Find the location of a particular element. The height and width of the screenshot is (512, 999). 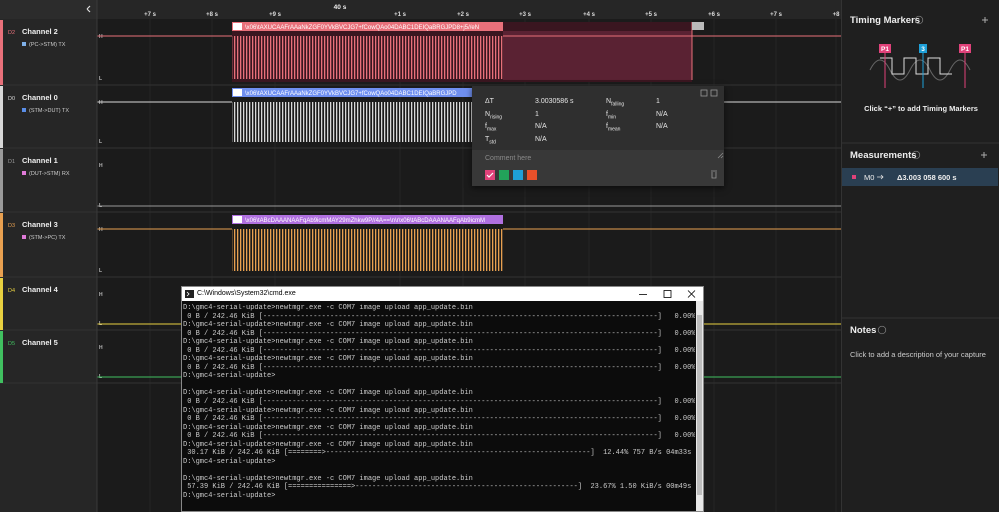

marker-tag is located at coordinates (923, 48).